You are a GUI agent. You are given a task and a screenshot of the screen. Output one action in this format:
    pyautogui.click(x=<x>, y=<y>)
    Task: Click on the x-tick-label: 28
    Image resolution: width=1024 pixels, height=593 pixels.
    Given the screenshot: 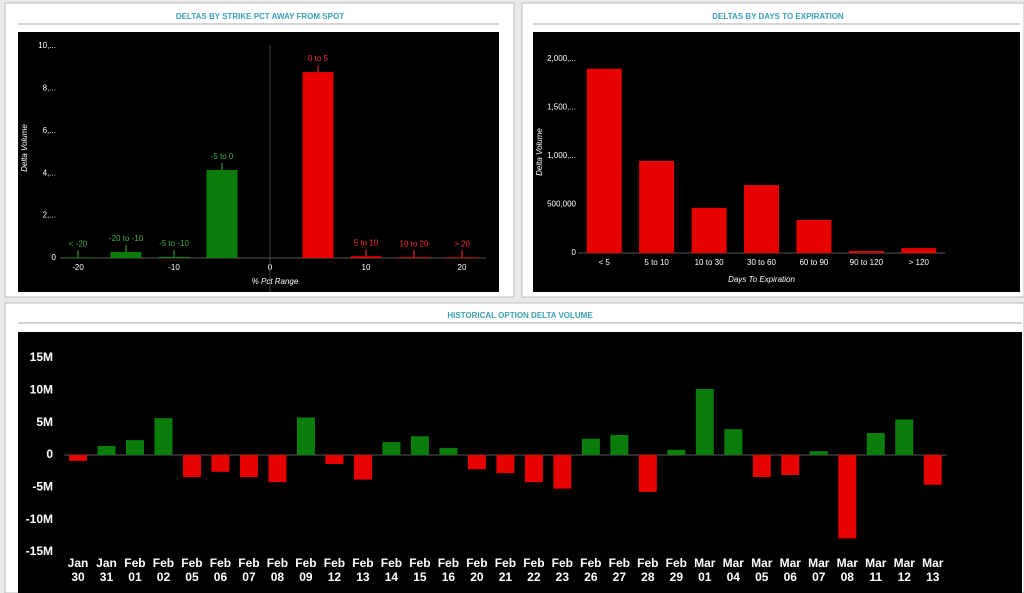 What is the action you would take?
    pyautogui.click(x=648, y=577)
    